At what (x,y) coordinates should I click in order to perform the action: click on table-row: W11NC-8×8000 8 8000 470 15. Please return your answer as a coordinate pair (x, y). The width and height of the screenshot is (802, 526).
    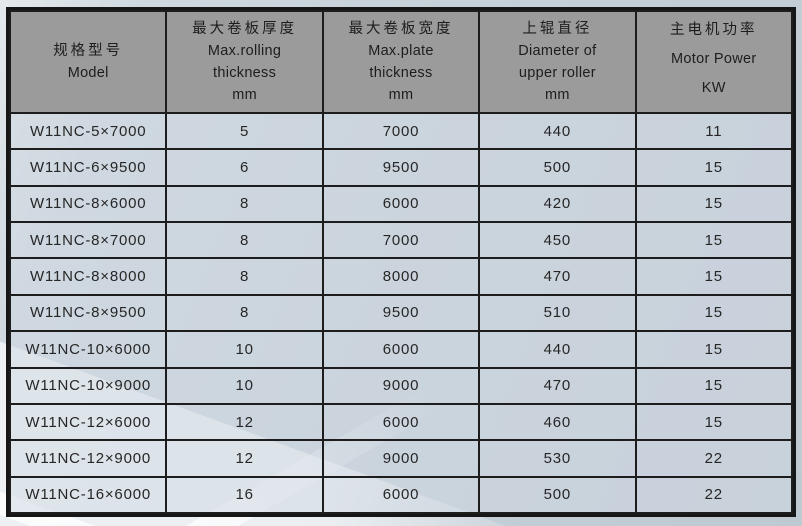
    Looking at the image, I should click on (401, 276).